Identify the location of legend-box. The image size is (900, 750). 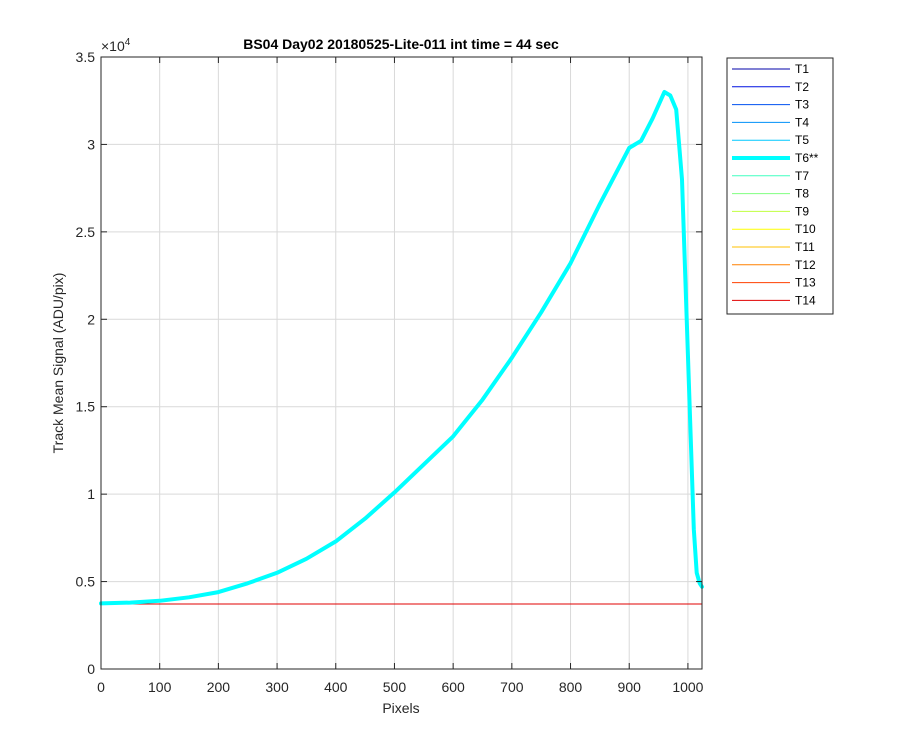
(780, 186).